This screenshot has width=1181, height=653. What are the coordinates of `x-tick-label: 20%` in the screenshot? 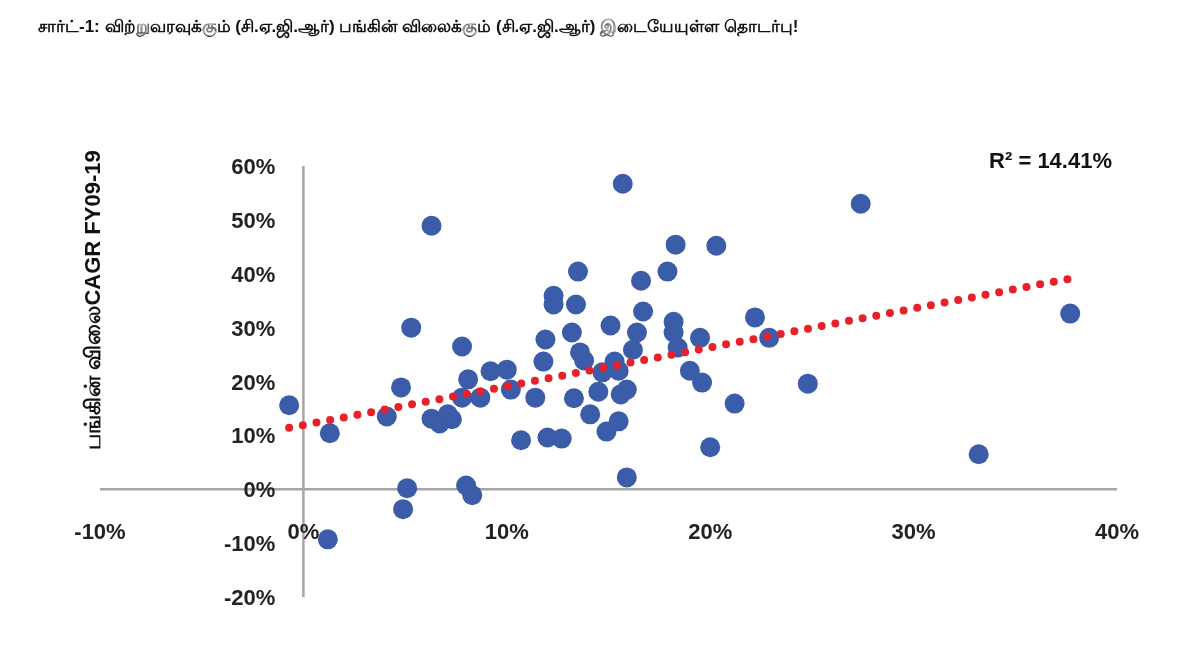 It's located at (710, 532).